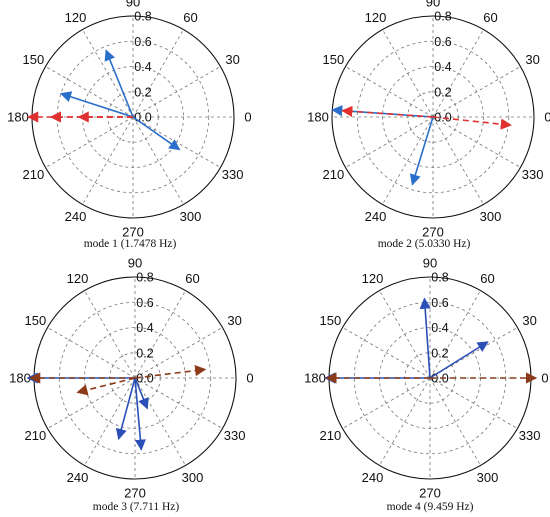  Describe the element at coordinates (491, 216) in the screenshot. I see `angle-tick-label: 300` at that location.